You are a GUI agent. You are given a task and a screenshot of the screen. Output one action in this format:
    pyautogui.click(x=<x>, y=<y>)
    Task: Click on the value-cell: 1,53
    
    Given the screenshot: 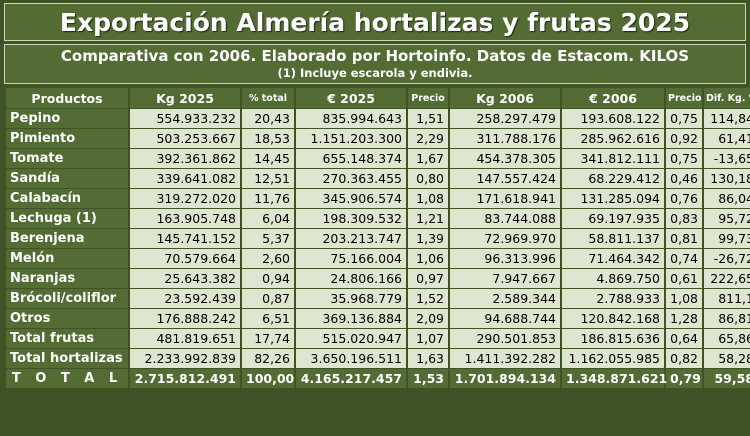 What is the action you would take?
    pyautogui.click(x=428, y=378)
    